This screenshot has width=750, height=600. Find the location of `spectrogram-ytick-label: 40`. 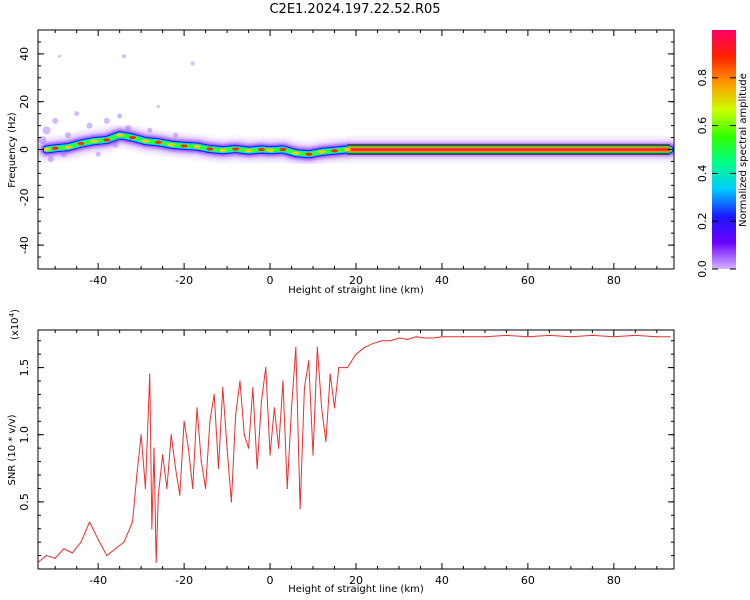

spectrogram-ytick-label: 40 is located at coordinates (24, 54).